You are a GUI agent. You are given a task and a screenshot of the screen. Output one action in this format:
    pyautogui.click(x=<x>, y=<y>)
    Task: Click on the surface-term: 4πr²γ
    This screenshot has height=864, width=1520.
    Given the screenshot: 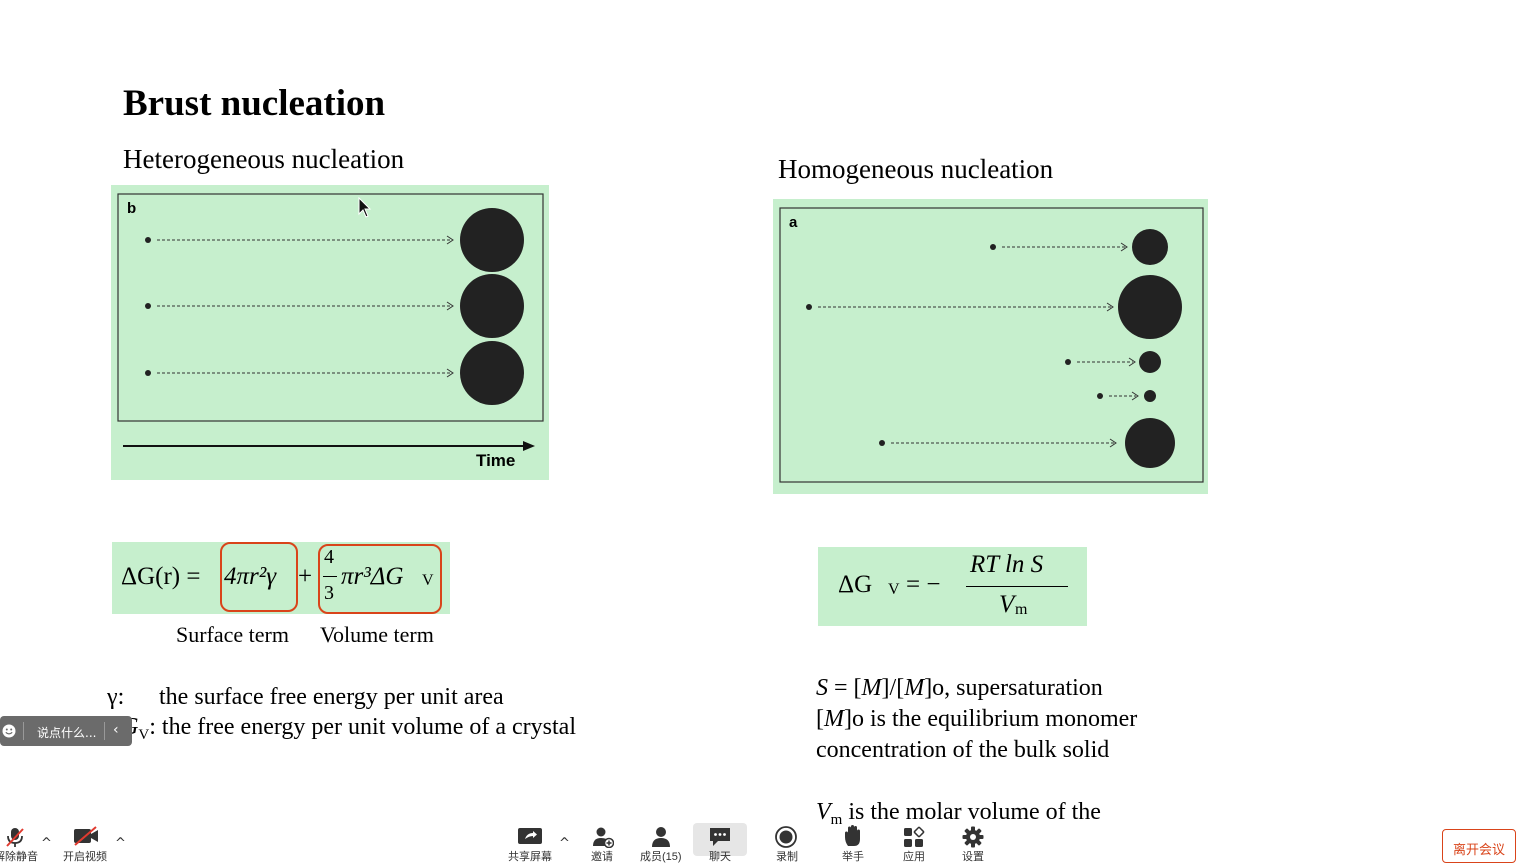 What is the action you would take?
    pyautogui.click(x=250, y=576)
    